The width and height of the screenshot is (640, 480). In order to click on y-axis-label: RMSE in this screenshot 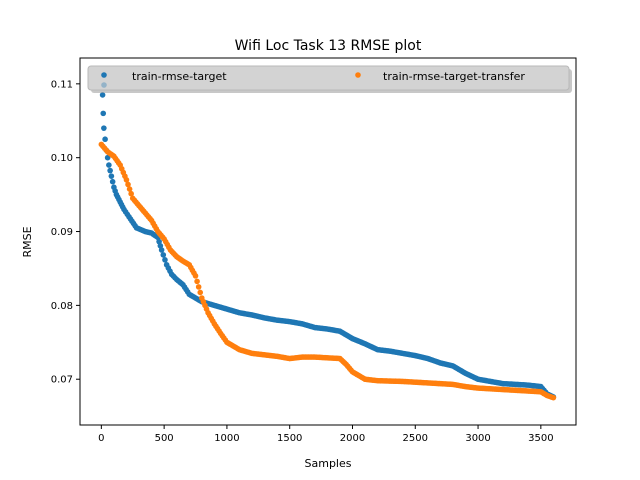, I will do `click(27, 241)`.